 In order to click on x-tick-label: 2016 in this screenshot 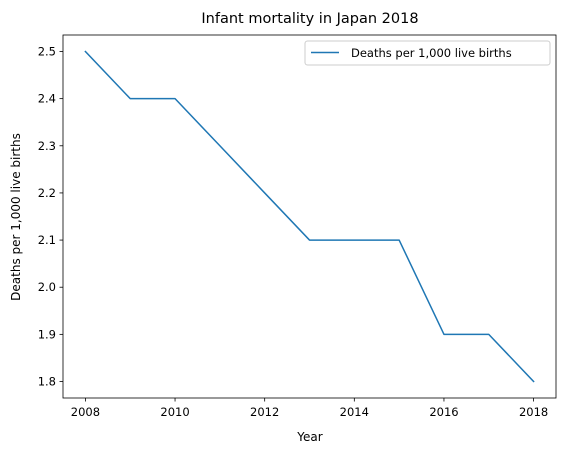, I will do `click(443, 412)`.